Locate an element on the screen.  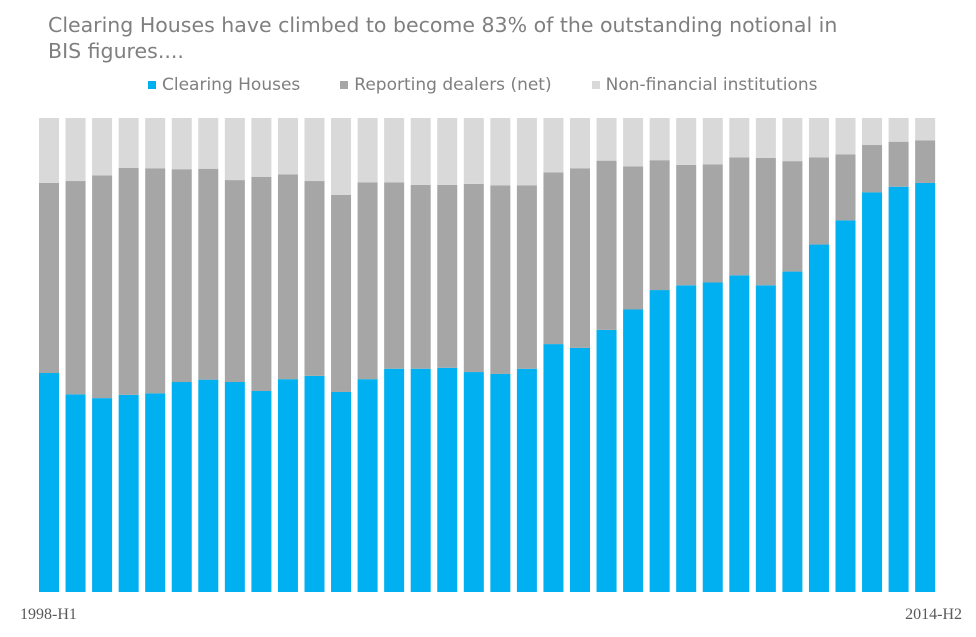
legend-swatch-non-financial is located at coordinates (595, 85).